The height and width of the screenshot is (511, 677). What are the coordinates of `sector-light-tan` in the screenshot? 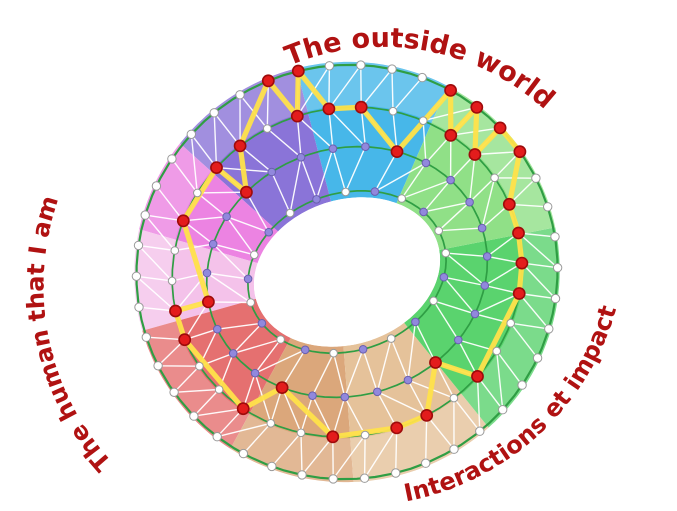 It's located at (416, 402).